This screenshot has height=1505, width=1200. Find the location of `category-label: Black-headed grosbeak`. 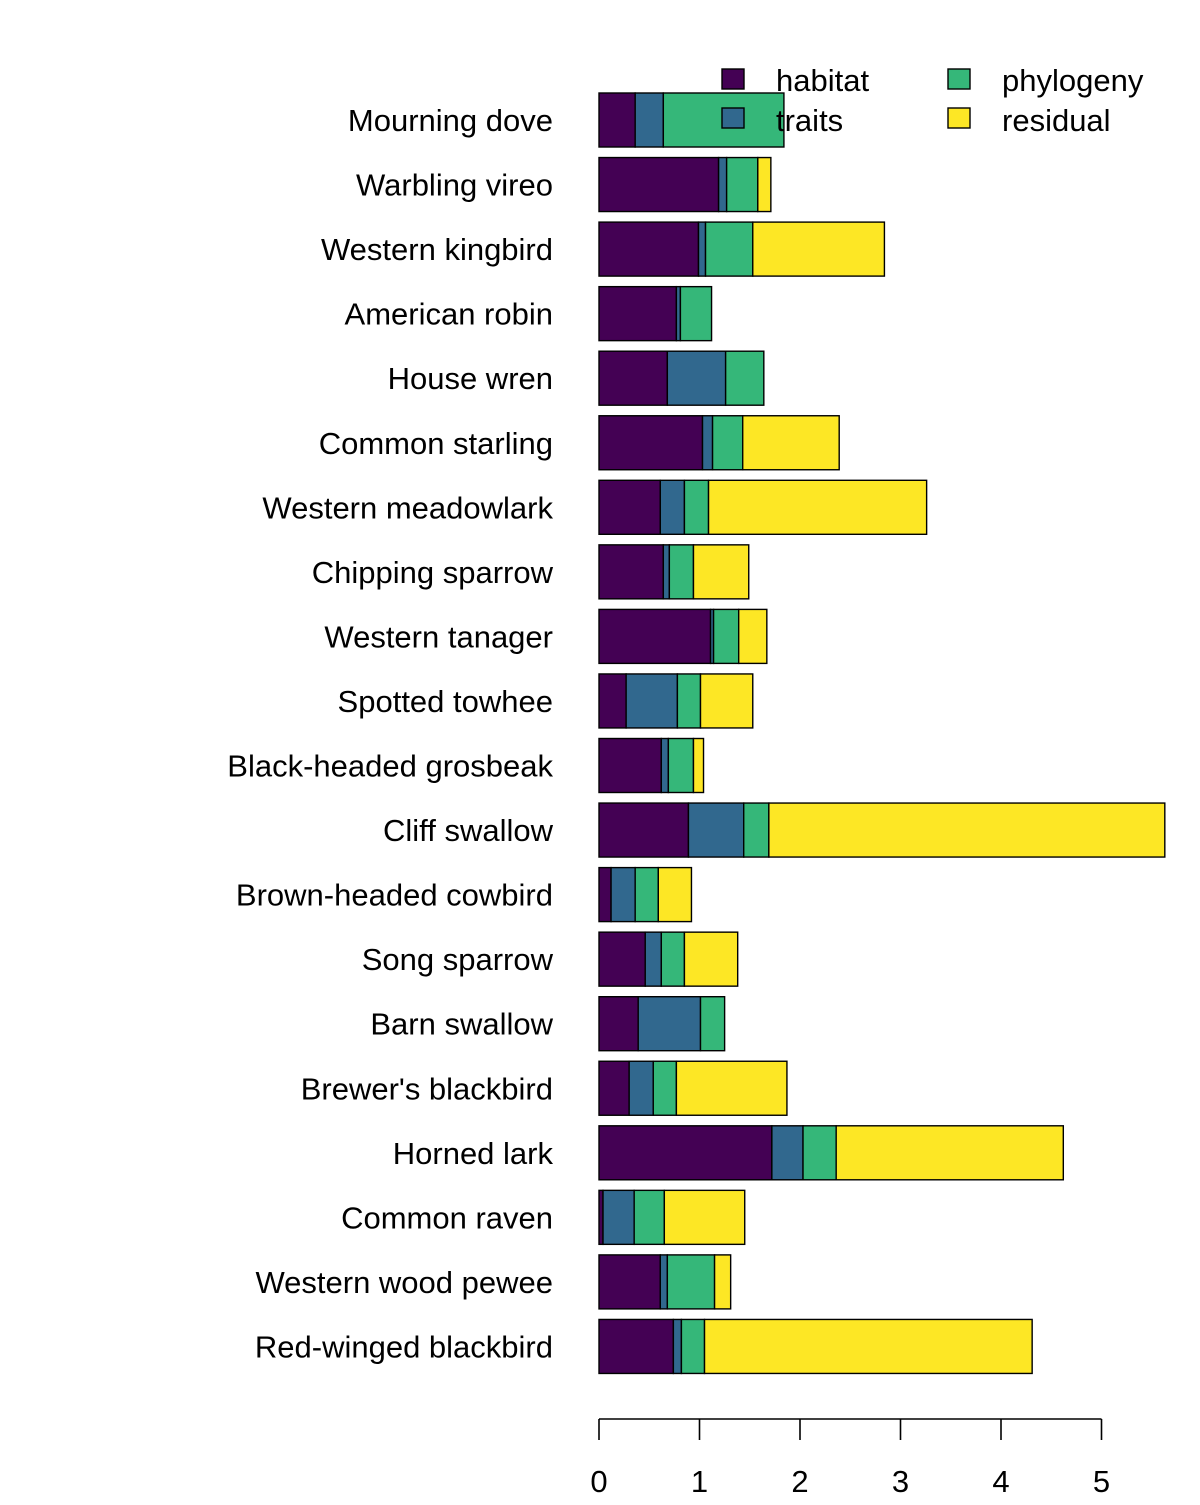

category-label: Black-headed grosbeak is located at coordinates (390, 766).